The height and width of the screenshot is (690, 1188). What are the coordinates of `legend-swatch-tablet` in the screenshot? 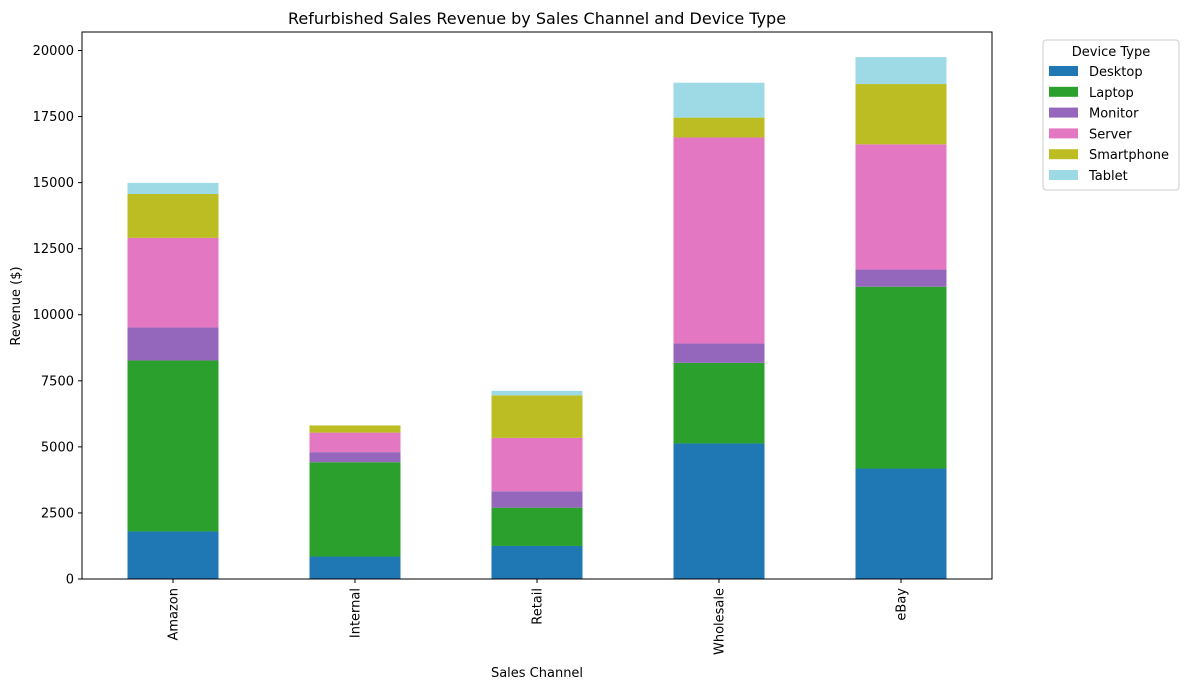 It's located at (1063, 175).